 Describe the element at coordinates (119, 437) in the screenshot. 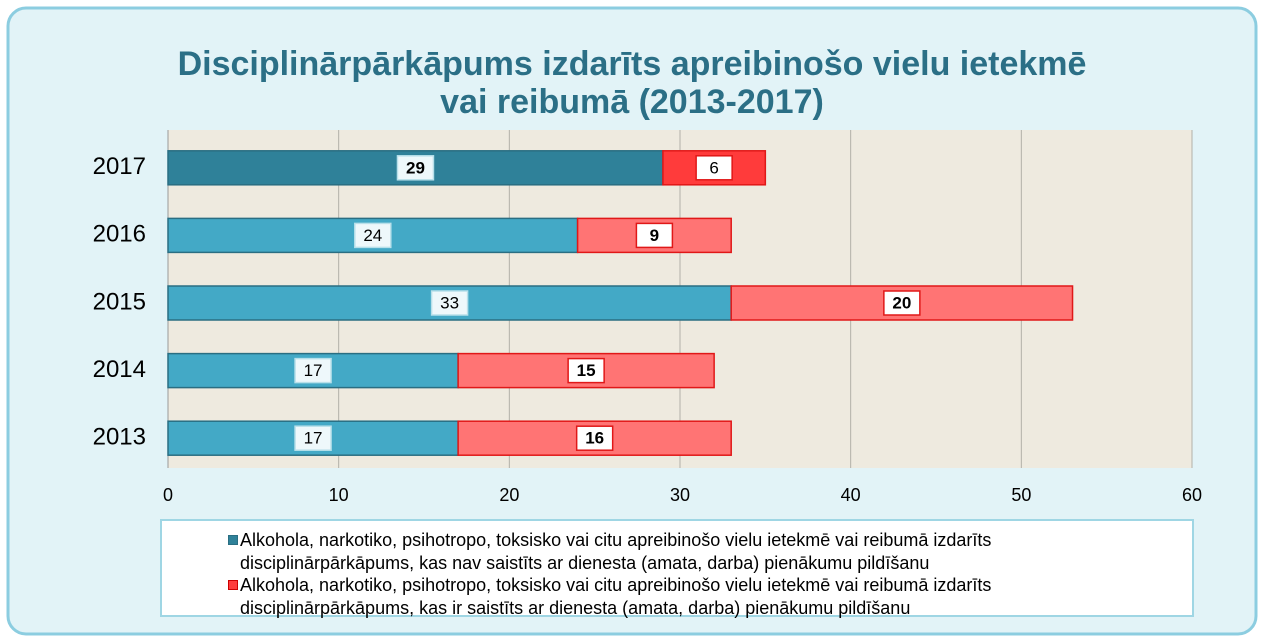

I see `y-tick-label: 2013` at that location.